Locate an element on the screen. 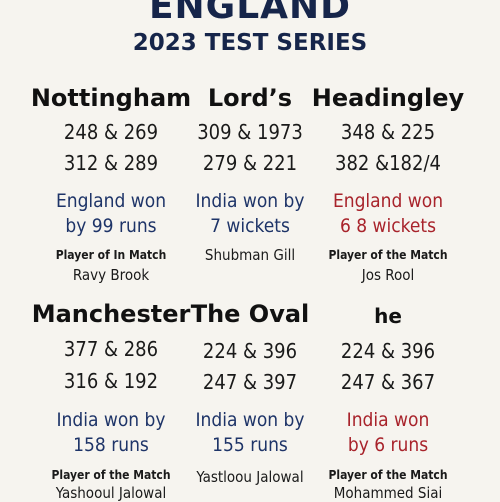  result-line-1: India won is located at coordinates (388, 420).